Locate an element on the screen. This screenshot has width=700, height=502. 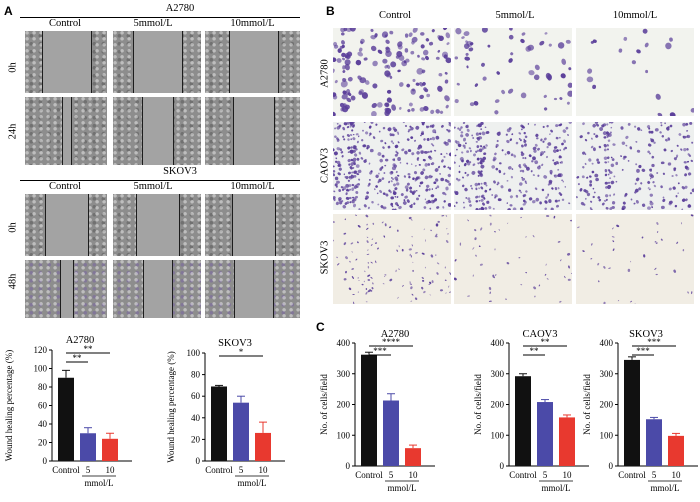
panel-a-label: A is located at coordinates (8, 11).